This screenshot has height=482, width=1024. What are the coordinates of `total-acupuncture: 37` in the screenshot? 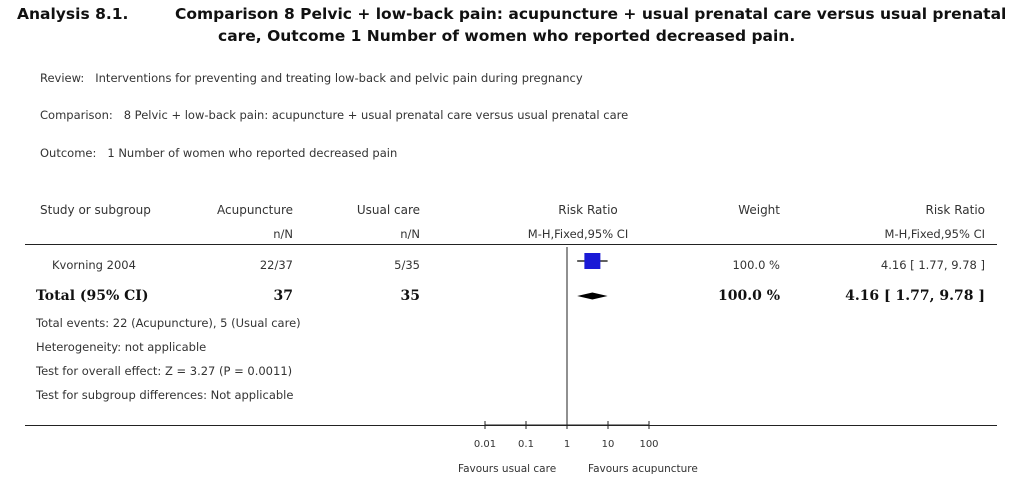 It's located at (283, 296).